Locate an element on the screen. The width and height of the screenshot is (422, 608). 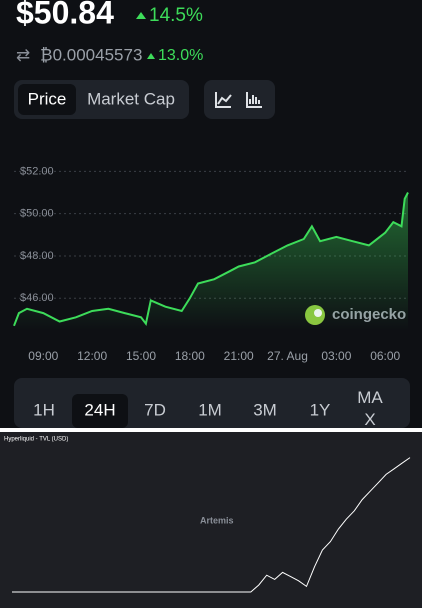
x-tick-label: 12:00 is located at coordinates (92, 356).